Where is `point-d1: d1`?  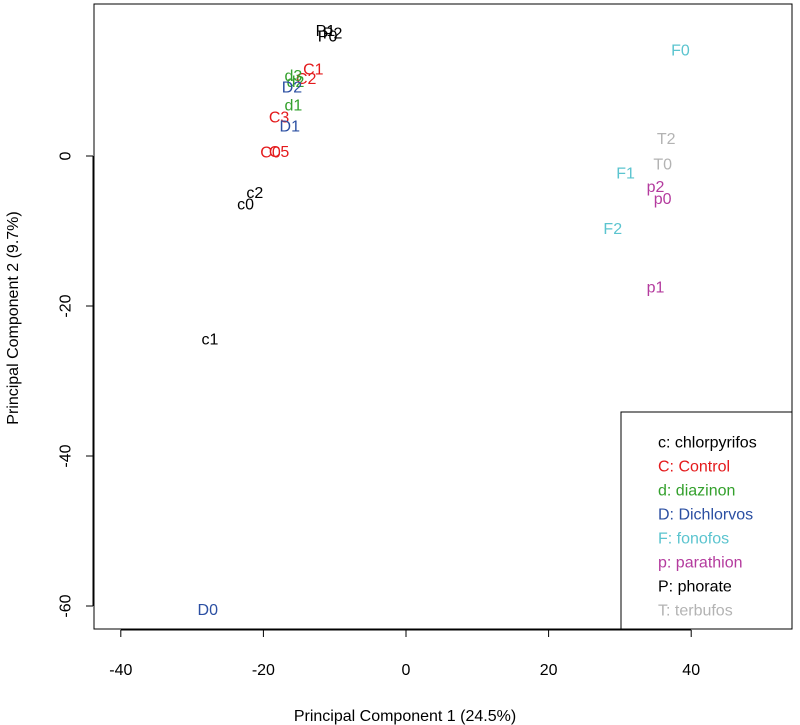
point-d1: d1 is located at coordinates (293, 105).